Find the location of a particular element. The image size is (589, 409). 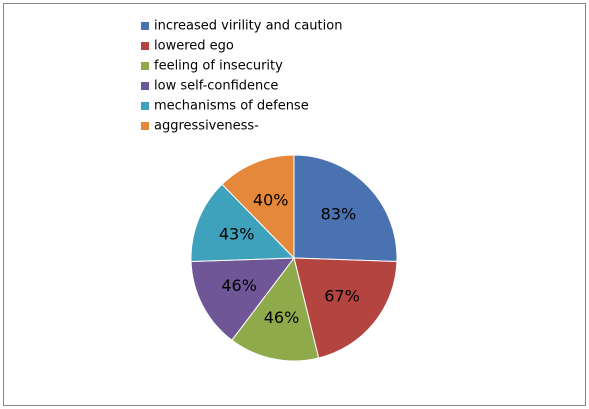

legend-label: increased virility and caution is located at coordinates (248, 26).